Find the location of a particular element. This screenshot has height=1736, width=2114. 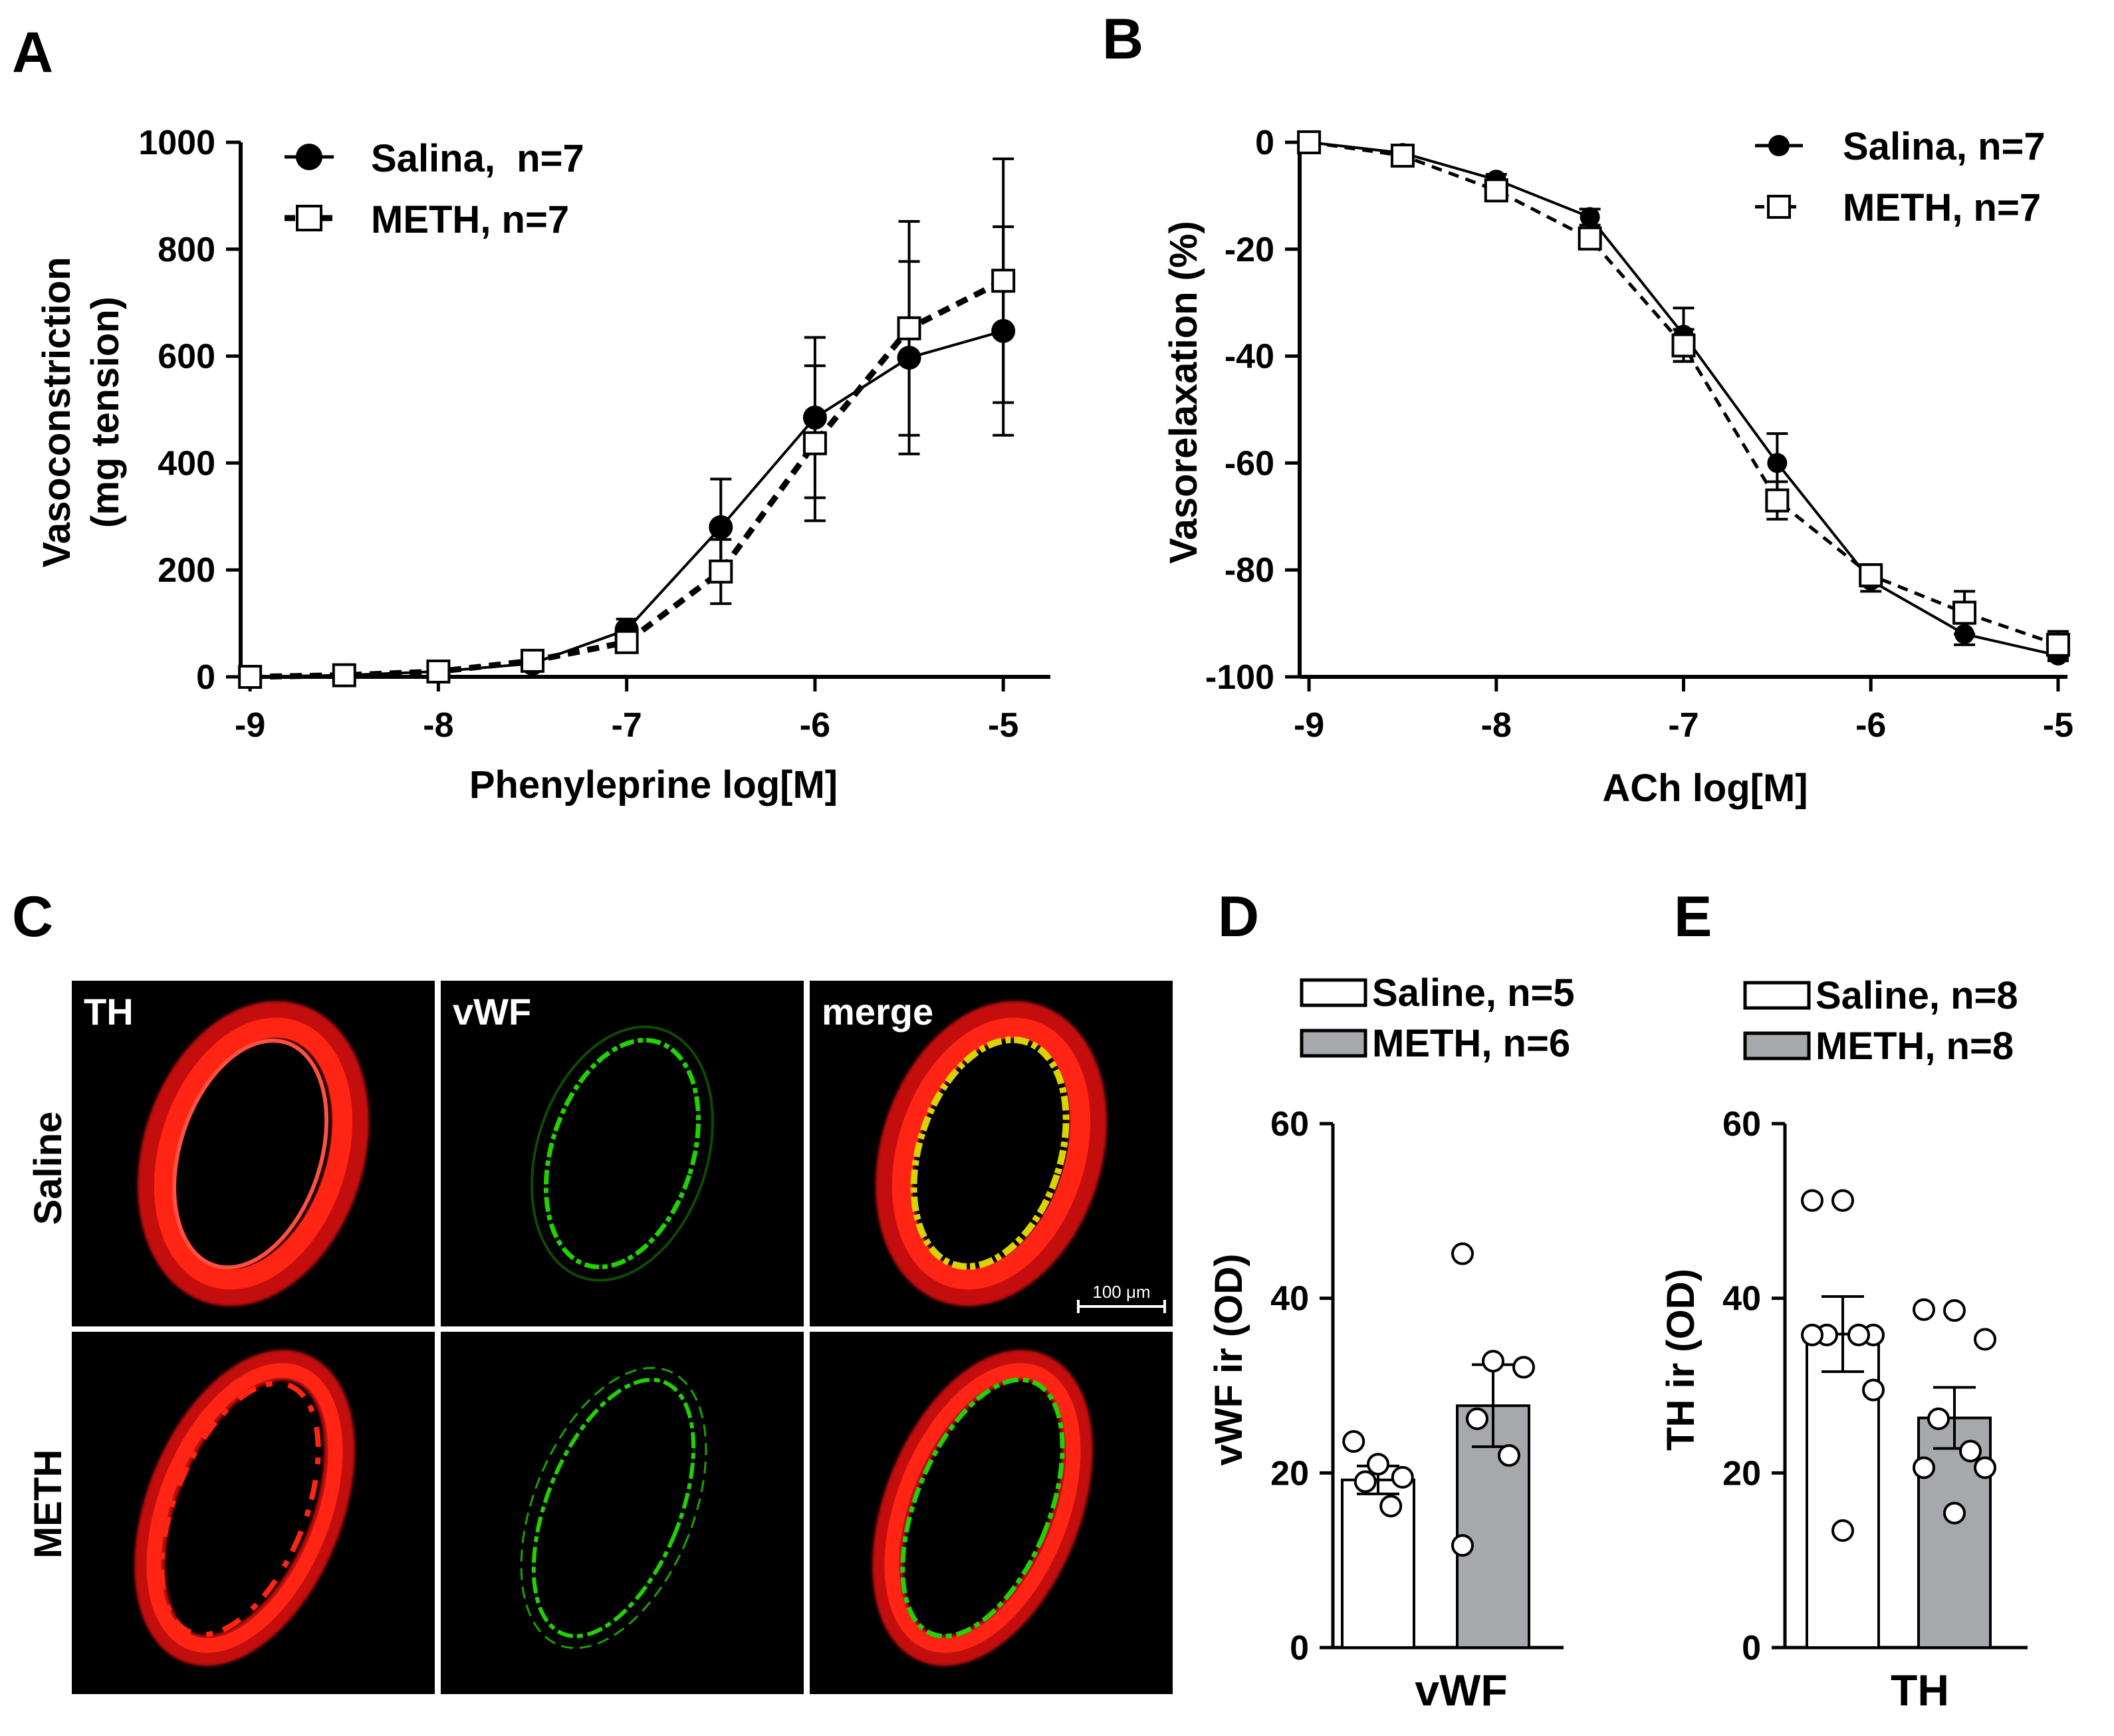

row-label-saline: Saline is located at coordinates (48, 1169).